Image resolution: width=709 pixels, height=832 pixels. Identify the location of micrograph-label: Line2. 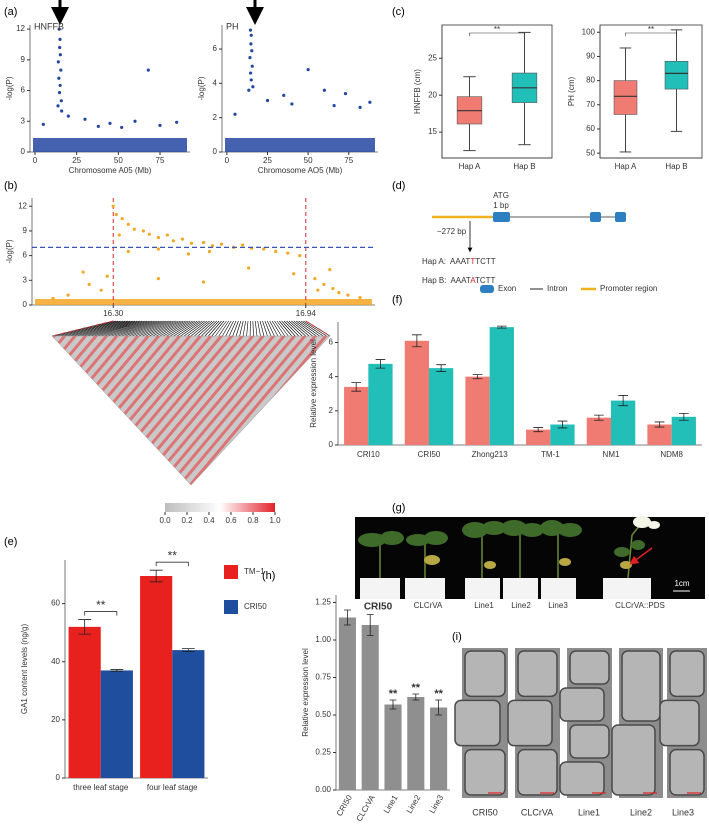
(641, 812).